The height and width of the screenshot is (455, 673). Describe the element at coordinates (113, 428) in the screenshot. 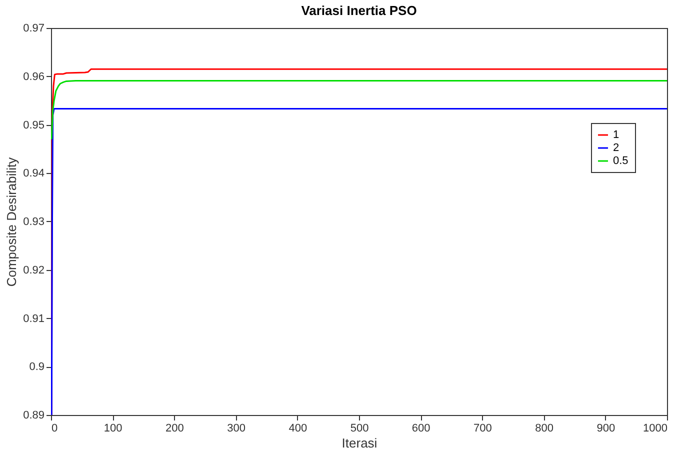

I see `x-tick-label: 100` at that location.